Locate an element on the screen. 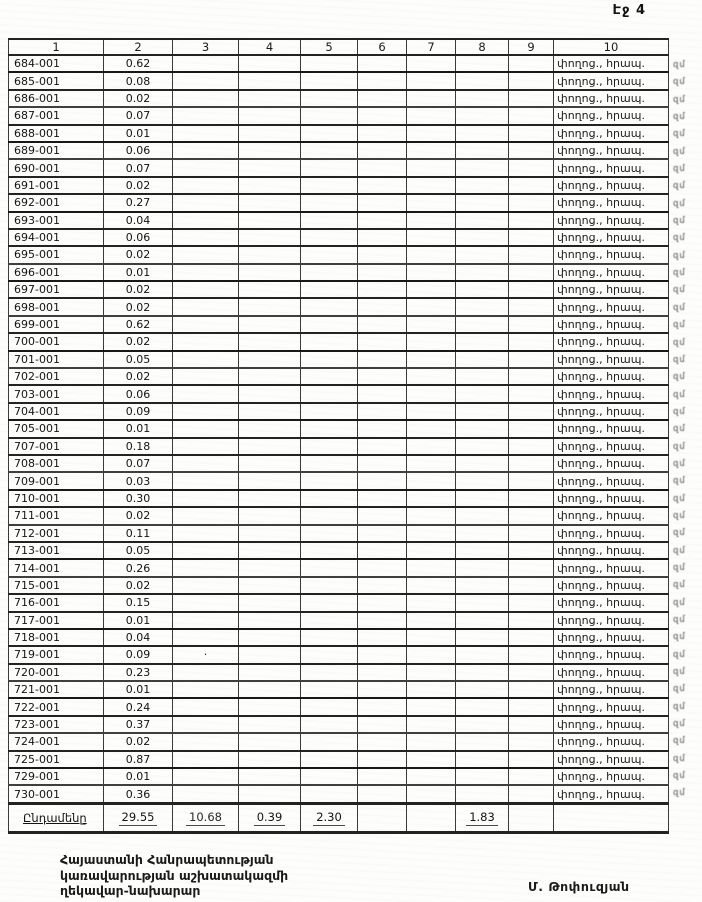 The height and width of the screenshot is (902, 702). table-row: 704-001 0.09 փողոց., հրապ. is located at coordinates (338, 411).